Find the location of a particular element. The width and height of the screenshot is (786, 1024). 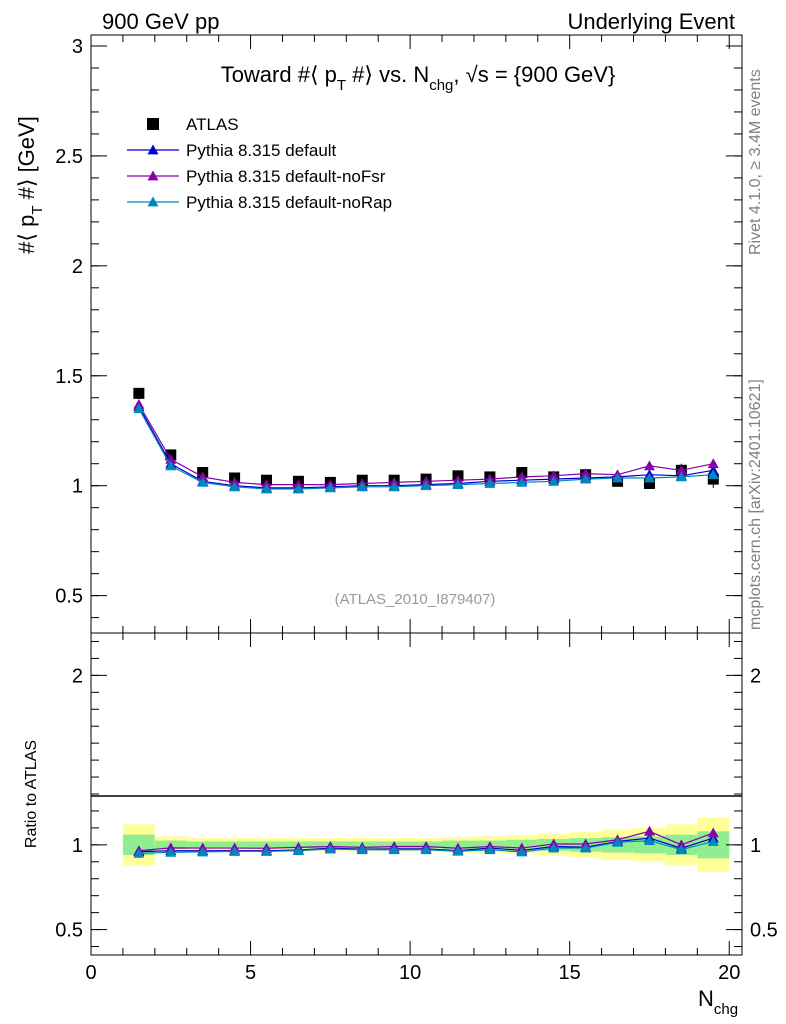

ratio-y-tick-label-right: 1 is located at coordinates (755, 846).